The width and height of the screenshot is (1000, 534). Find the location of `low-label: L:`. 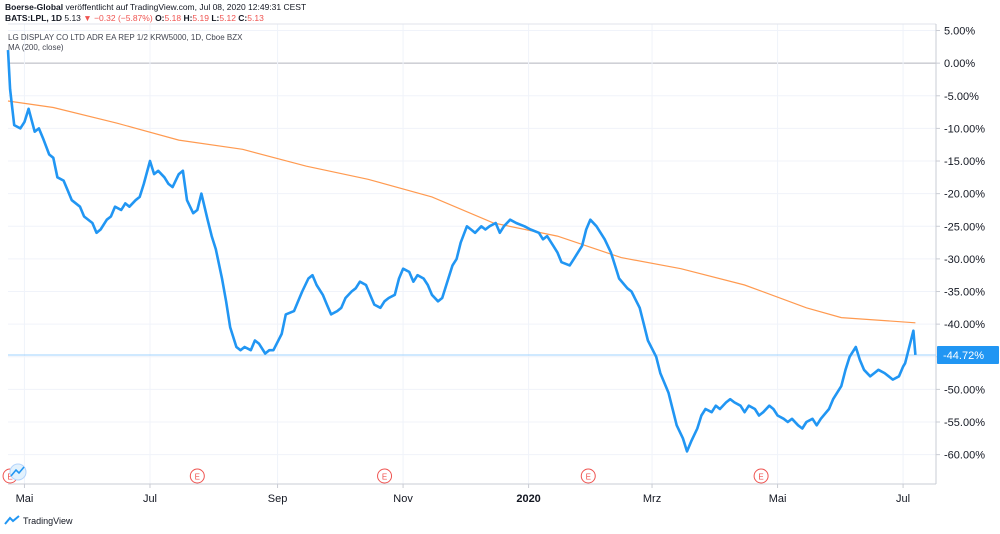

low-label: L: is located at coordinates (215, 18).